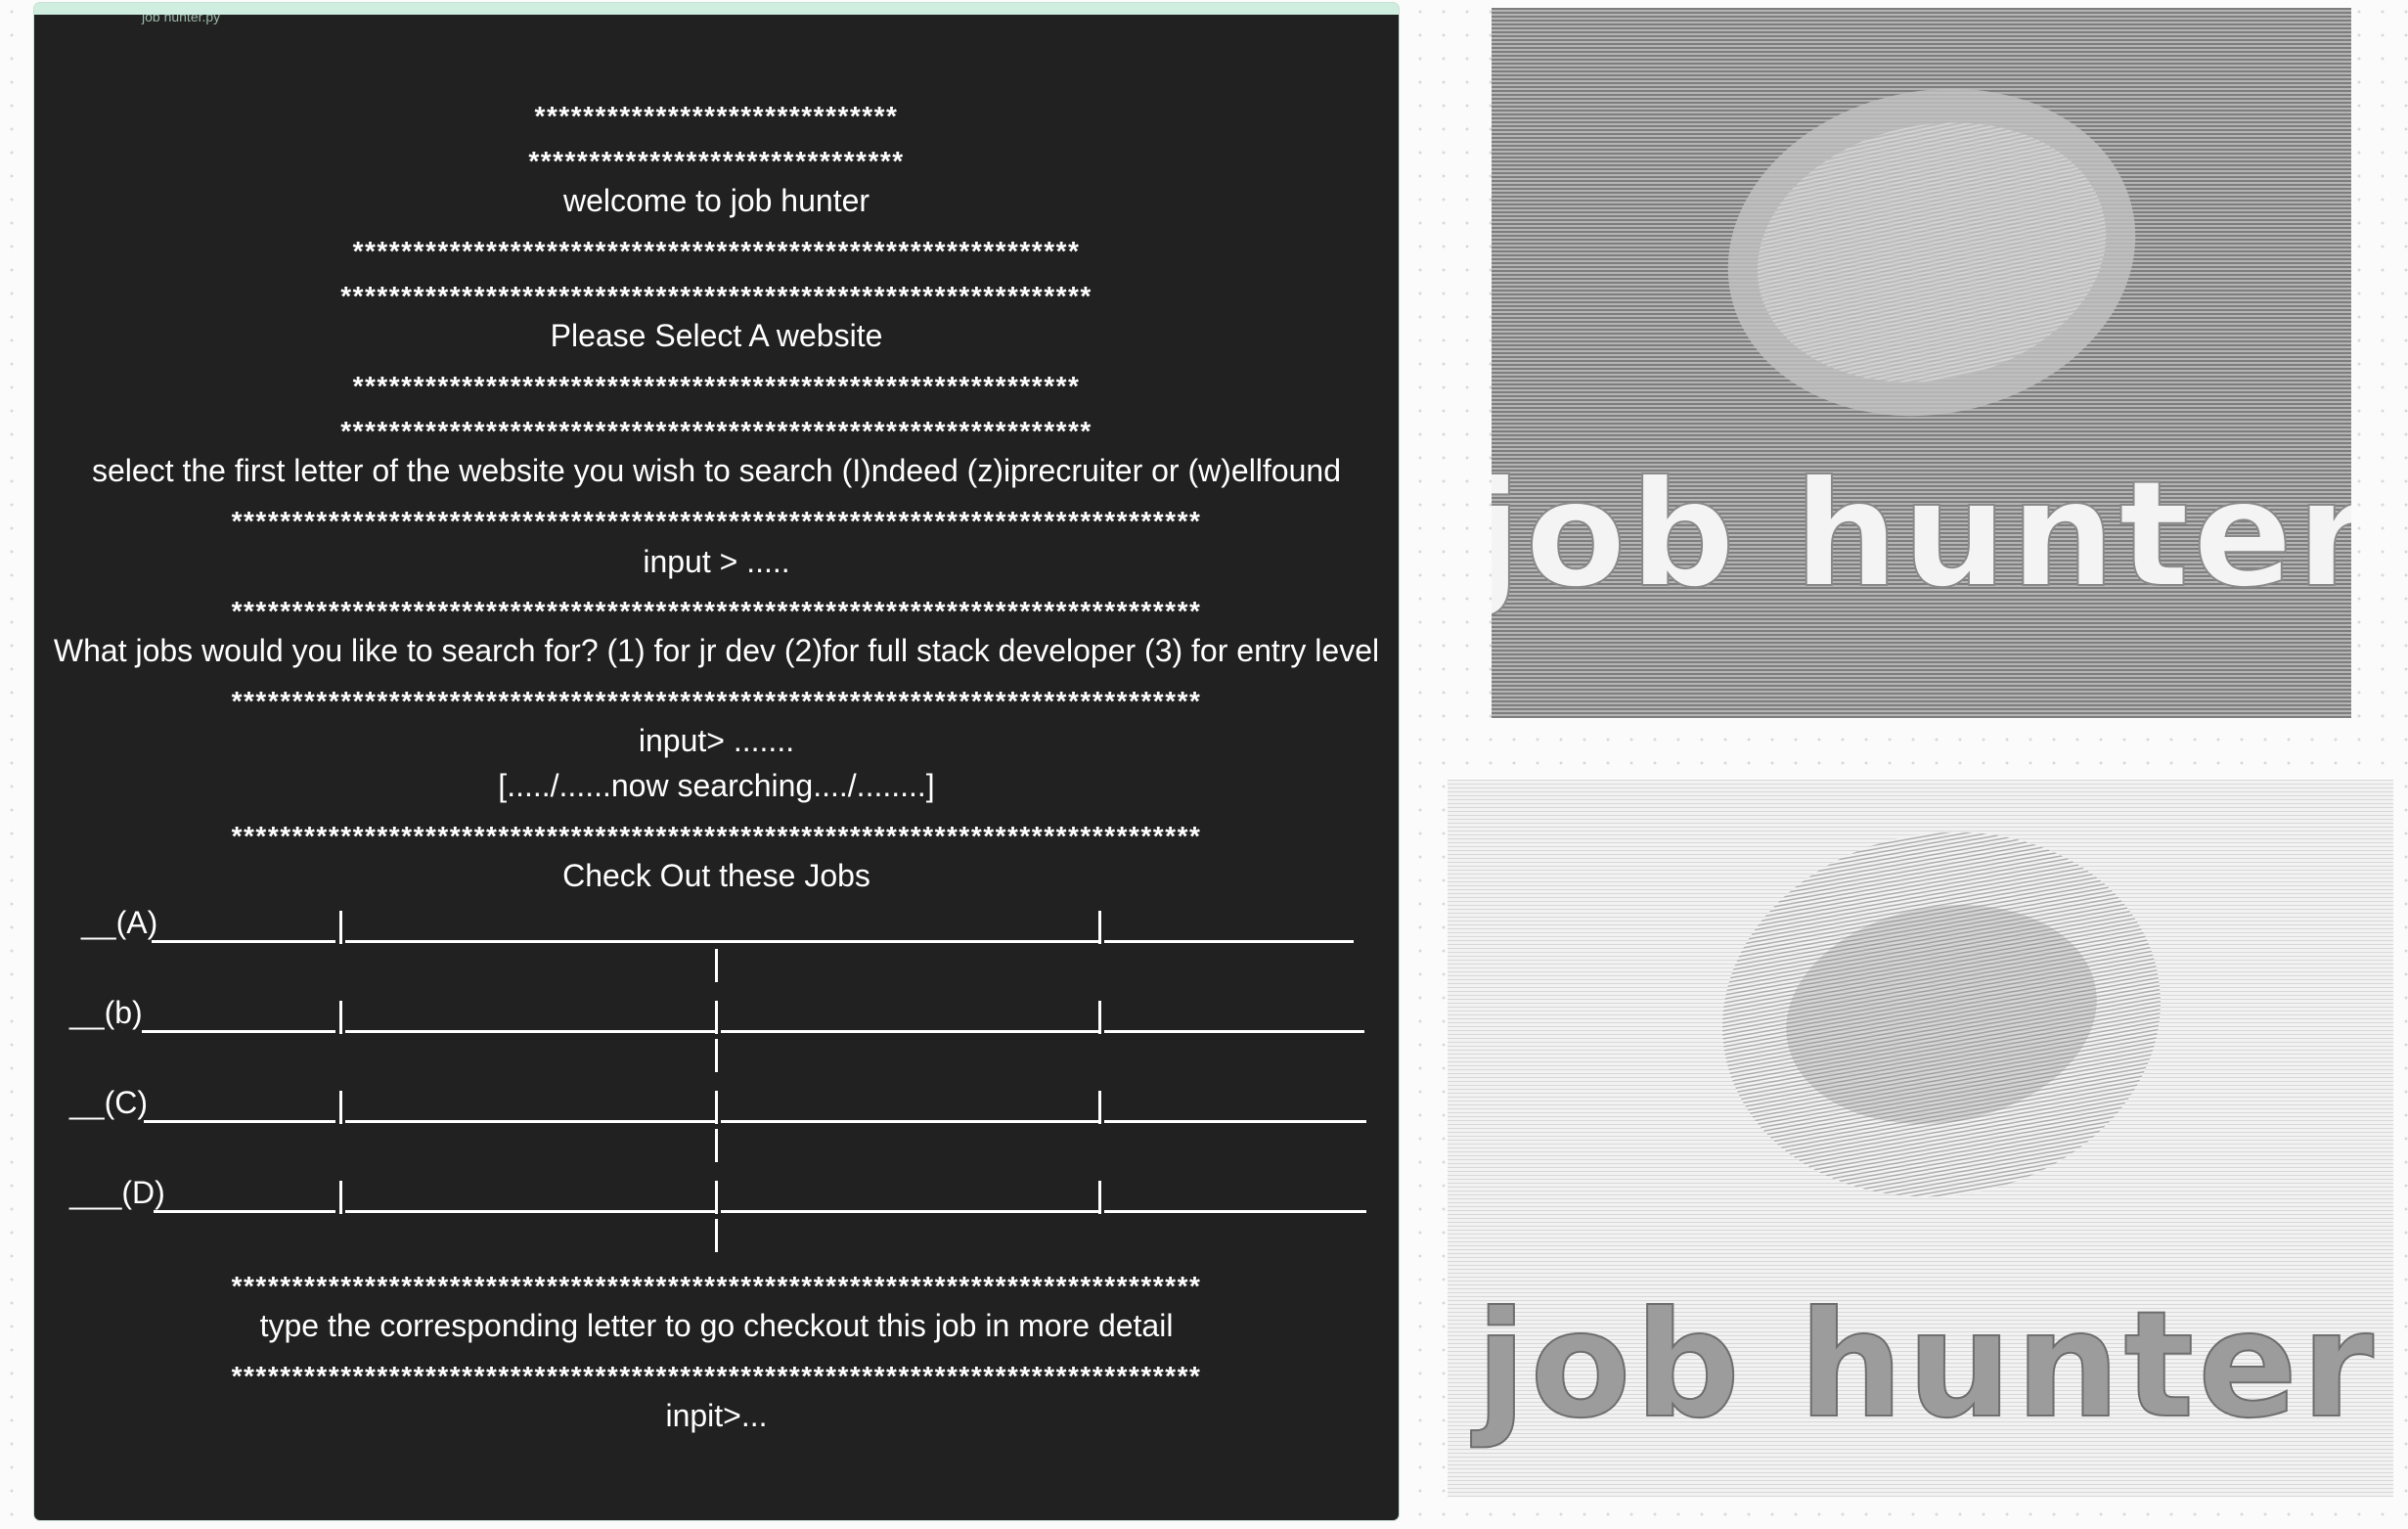  I want to click on welcome-heading: welcome to job hunter, so click(716, 200).